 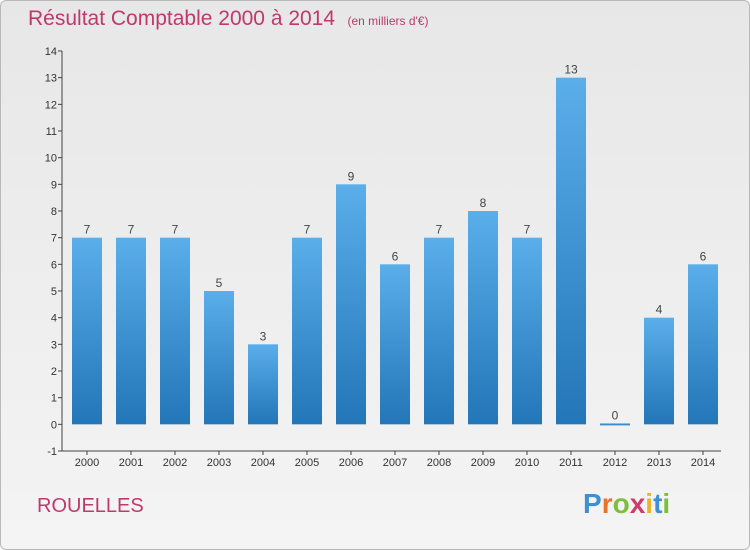 I want to click on y-tick-label: 3, so click(x=54, y=345).